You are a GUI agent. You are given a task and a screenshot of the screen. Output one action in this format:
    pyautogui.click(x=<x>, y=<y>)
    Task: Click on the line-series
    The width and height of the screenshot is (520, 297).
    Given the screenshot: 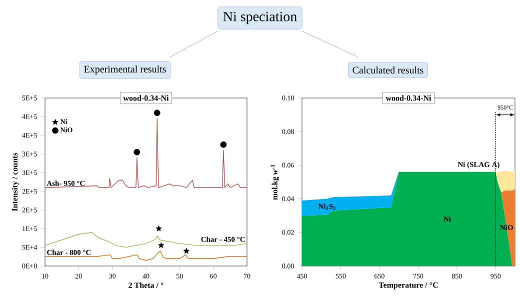 What is the action you would take?
    pyautogui.click(x=146, y=153)
    